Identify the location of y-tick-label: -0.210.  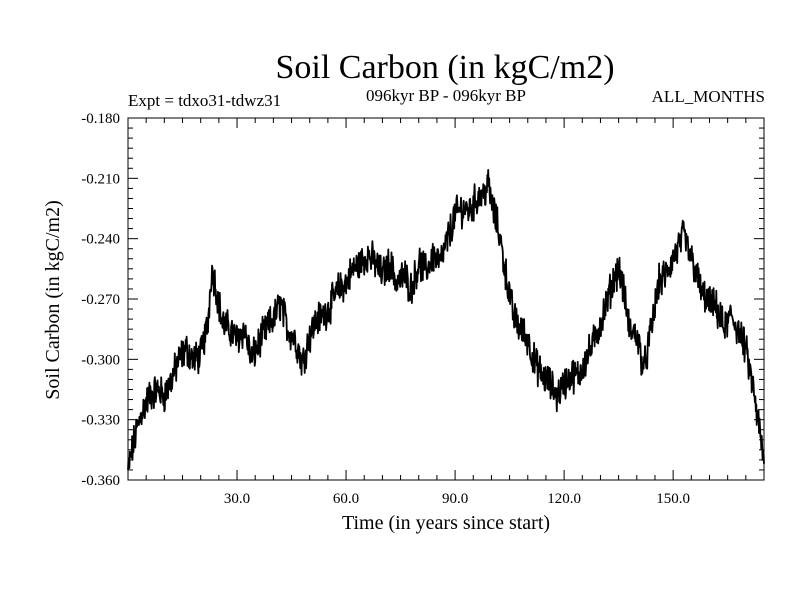
(100, 179).